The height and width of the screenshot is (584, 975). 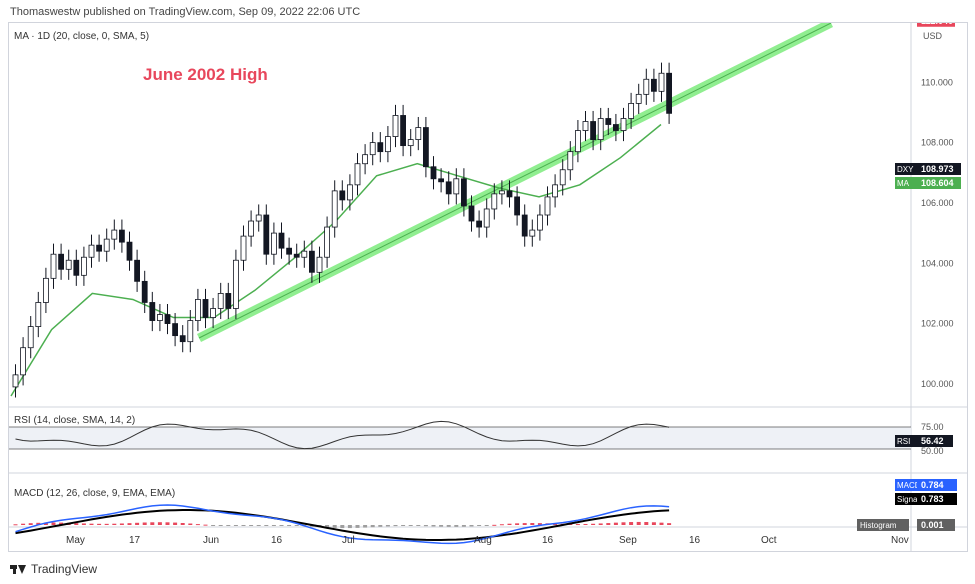 What do you see at coordinates (211, 540) in the screenshot?
I see `x-tick-label: Jun` at bounding box center [211, 540].